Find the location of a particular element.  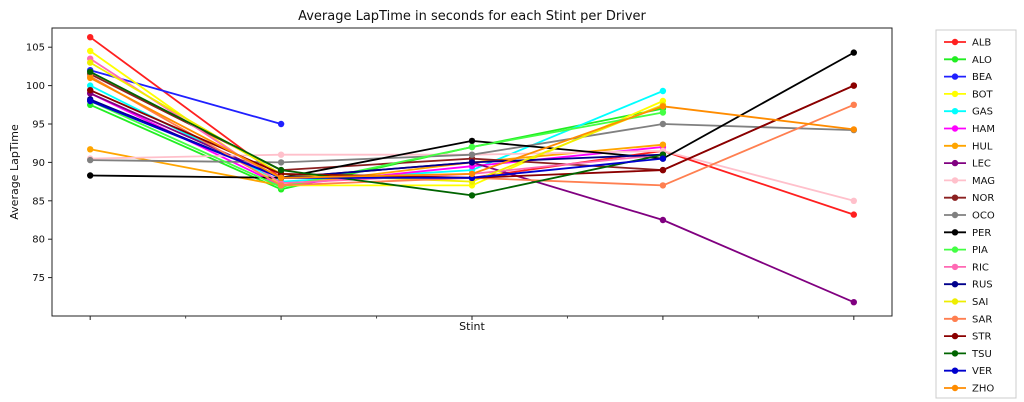

legend-item: ALO is located at coordinates (968, 60).